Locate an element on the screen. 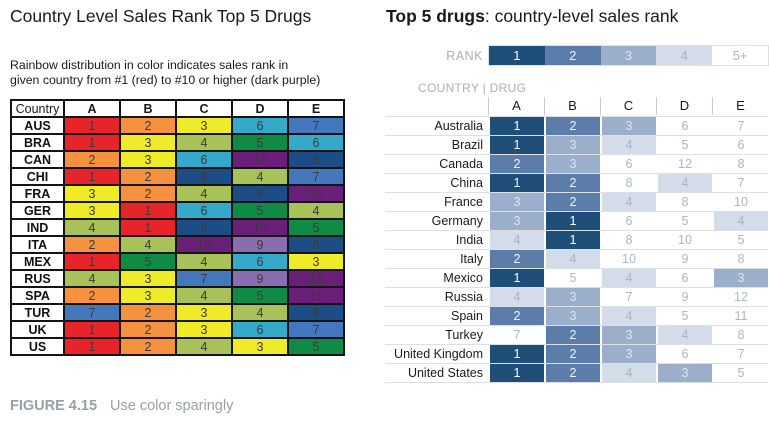 The height and width of the screenshot is (426, 769). row-label: BRA is located at coordinates (37, 142).